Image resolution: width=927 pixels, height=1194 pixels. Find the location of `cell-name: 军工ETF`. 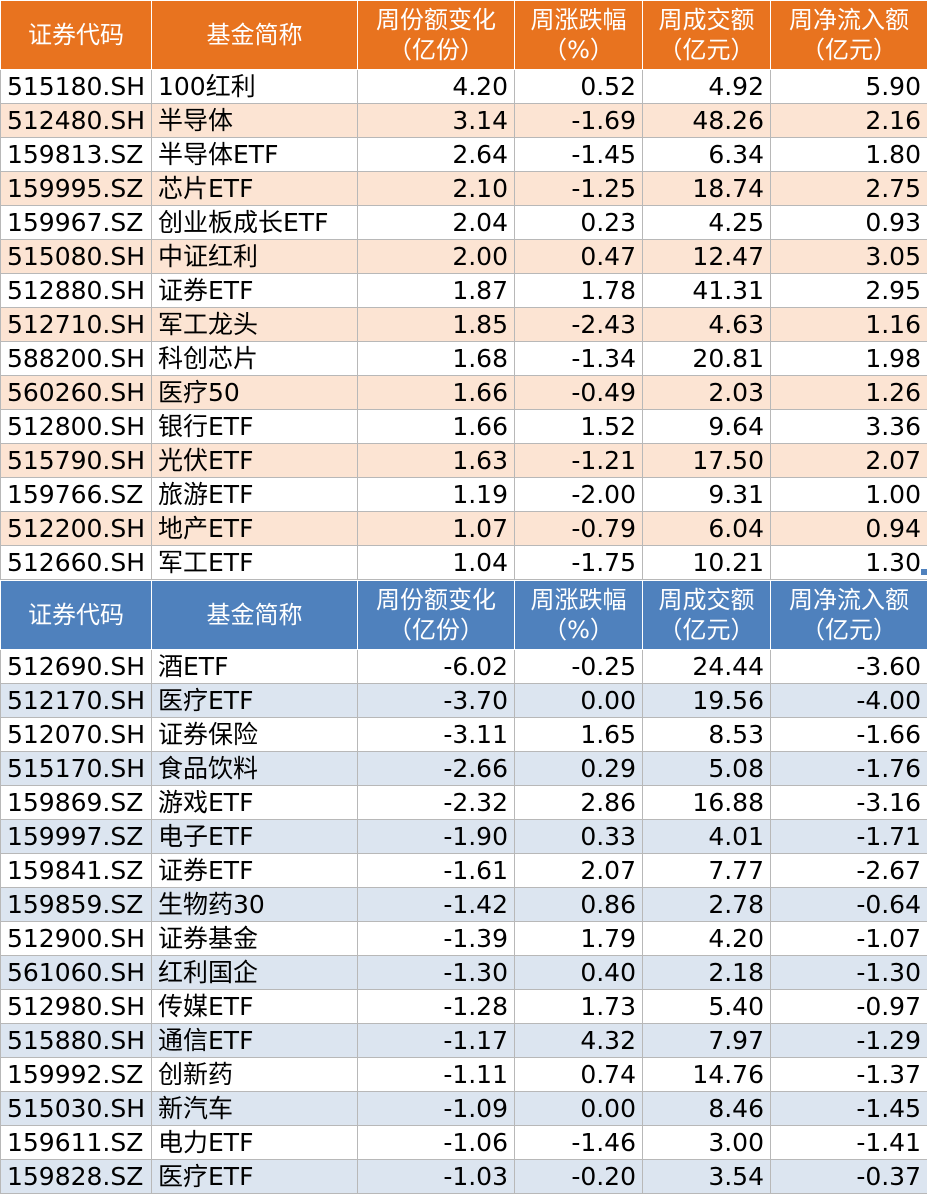

cell-name: 军工ETF is located at coordinates (255, 563).